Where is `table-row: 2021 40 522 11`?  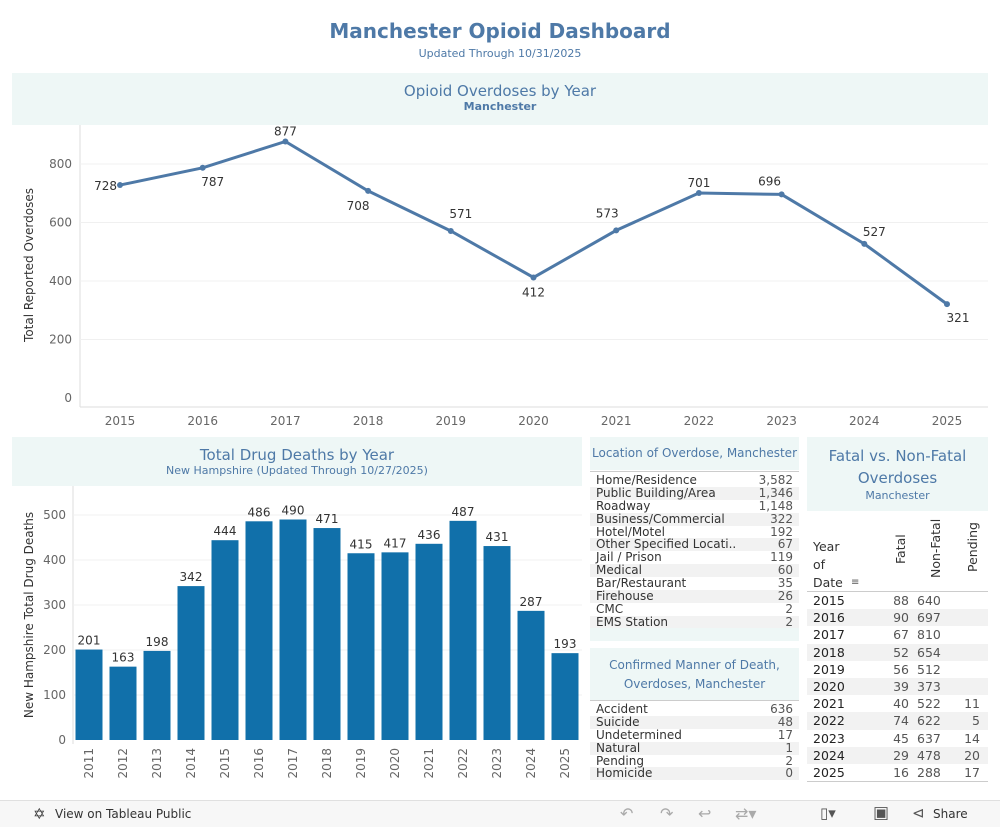
table-row: 2021 40 522 11 is located at coordinates (897, 703).